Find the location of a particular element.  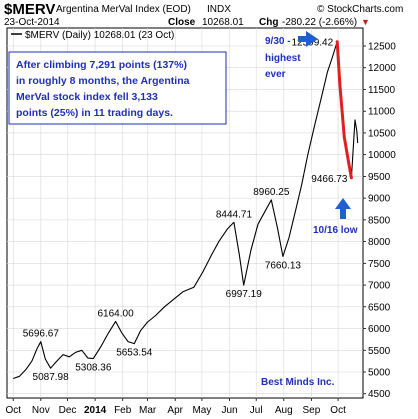

annotation-line-4: points (25%) in 11 trading days. is located at coordinates (94, 113).